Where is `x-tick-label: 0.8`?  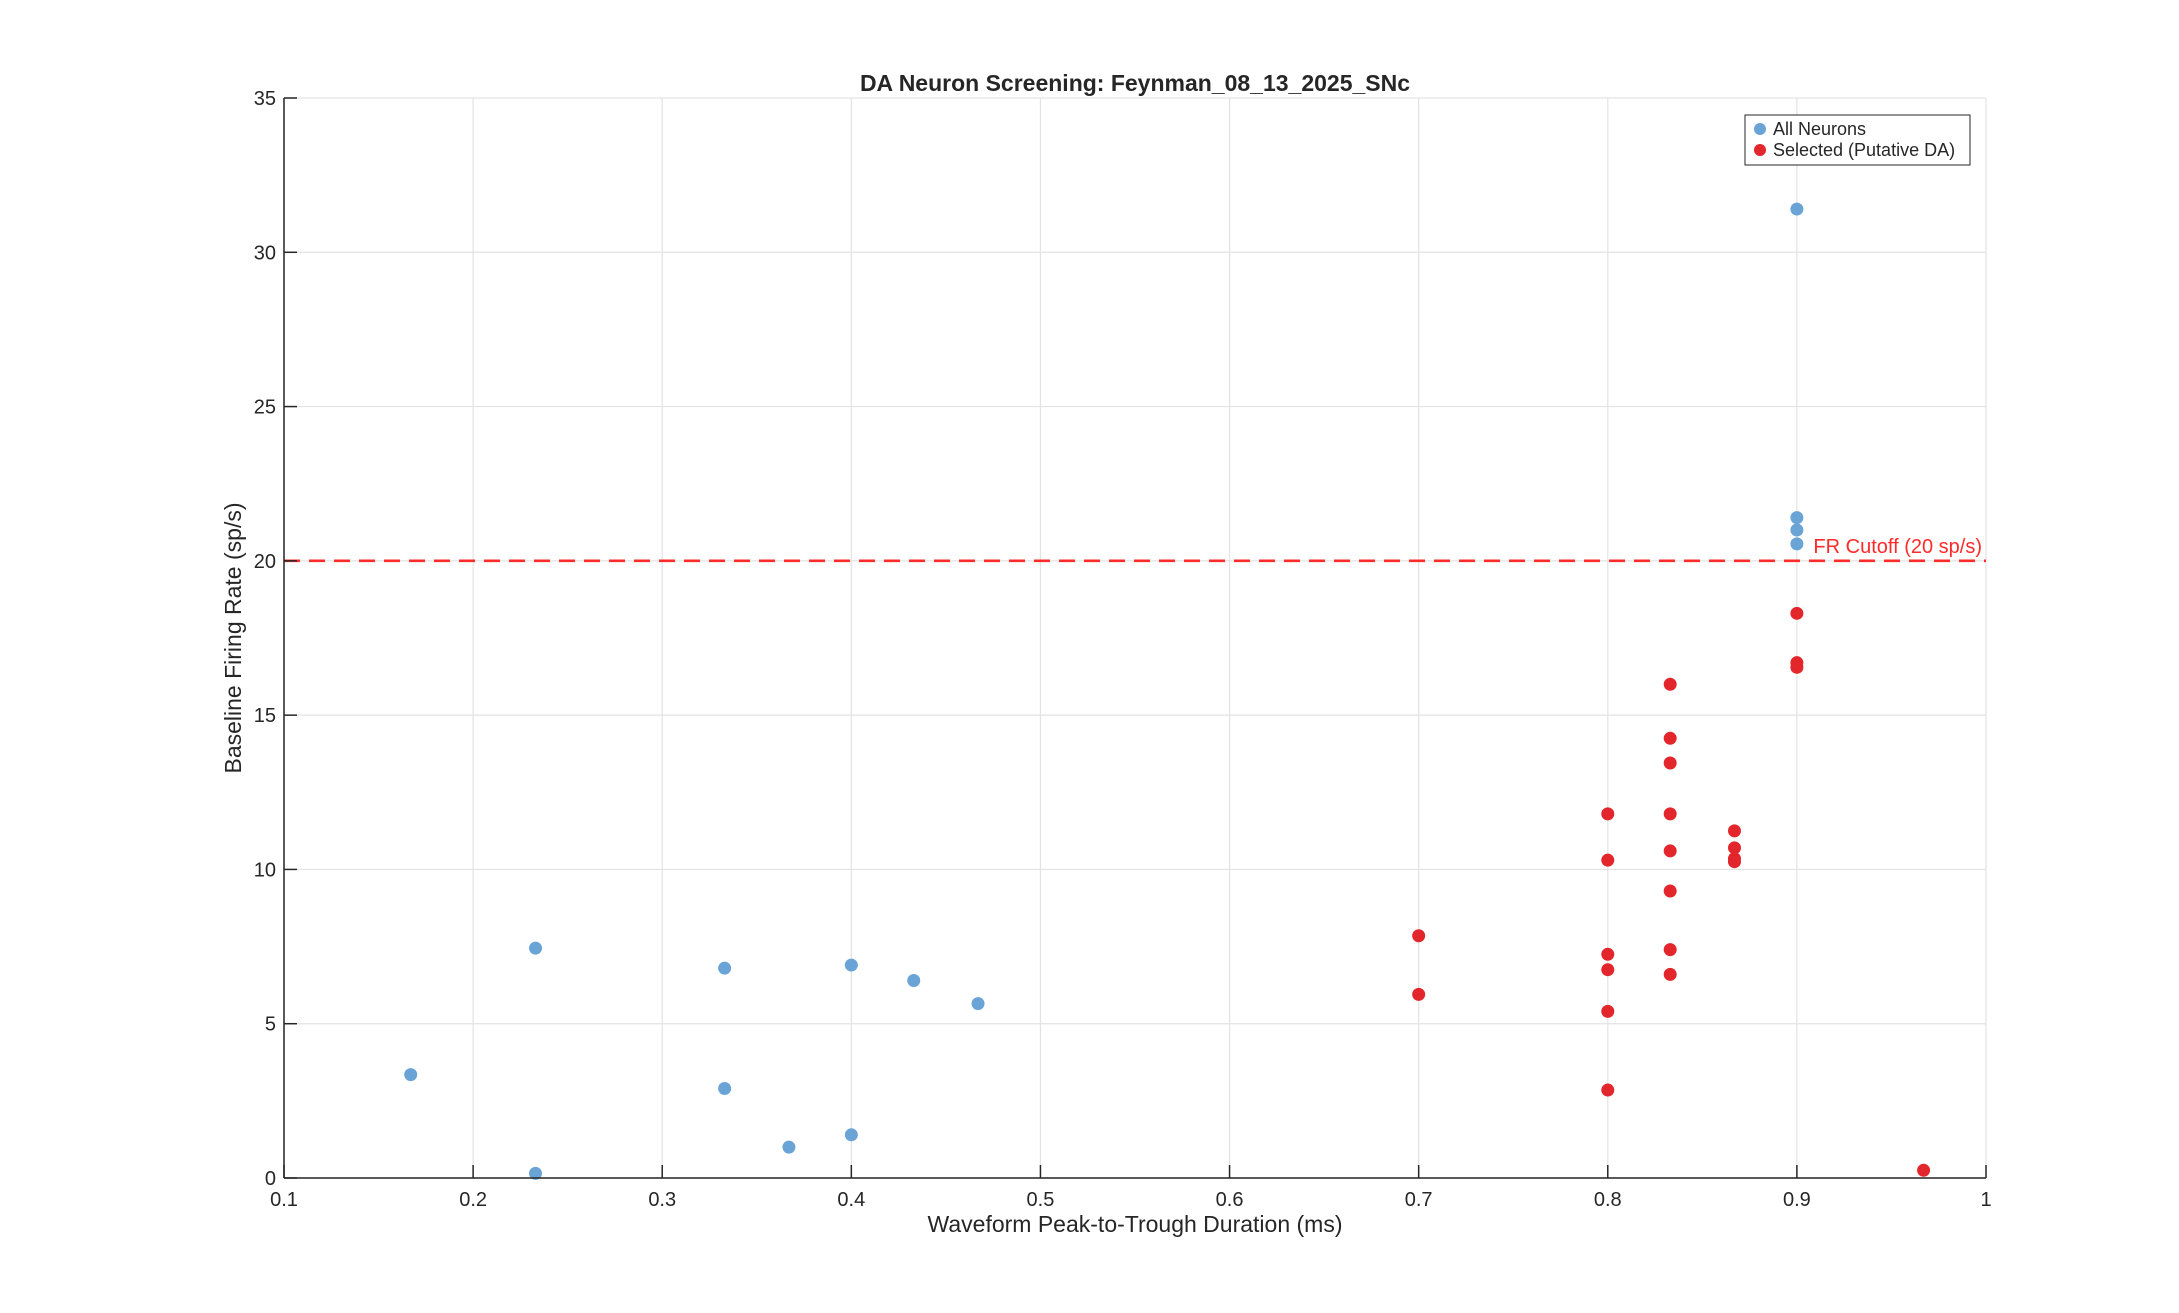 x-tick-label: 0.8 is located at coordinates (1608, 1200).